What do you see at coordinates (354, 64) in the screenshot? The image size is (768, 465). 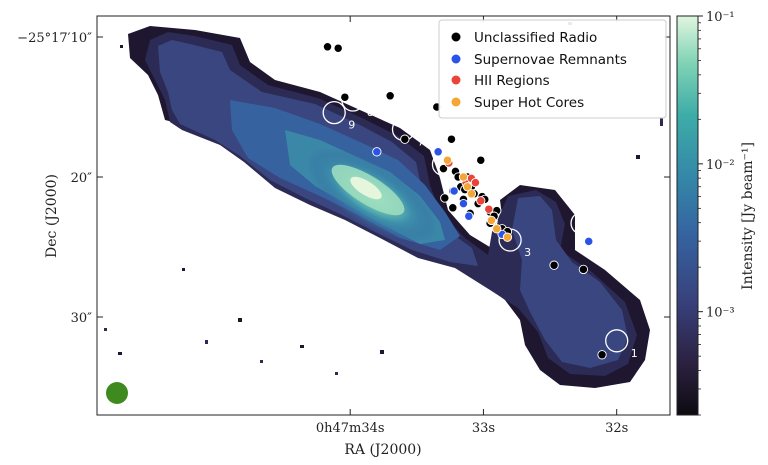 I see `region-label-10: 10` at bounding box center [354, 64].